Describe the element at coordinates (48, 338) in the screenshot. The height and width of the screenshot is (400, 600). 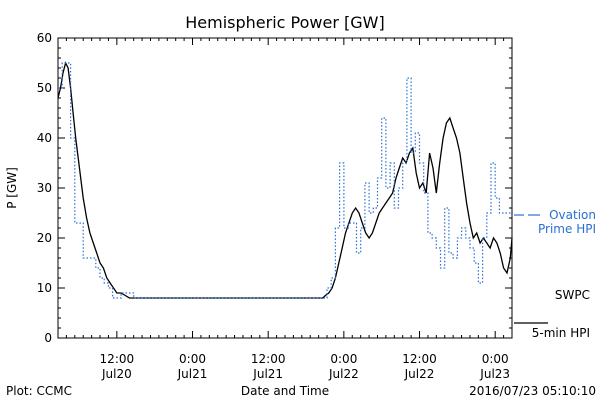
I see `y-tick-label: 0` at that location.